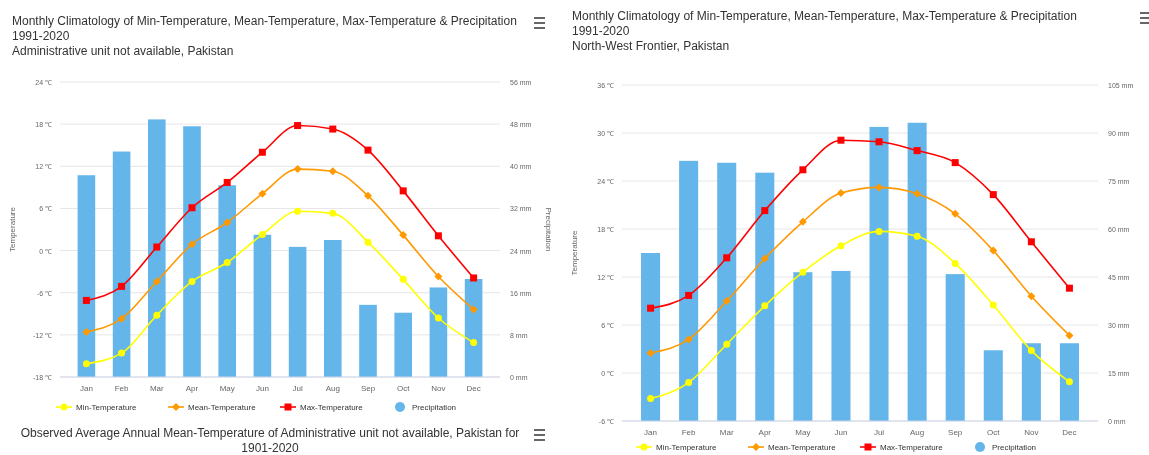 This screenshot has height=455, width=1149. What do you see at coordinates (332, 388) in the screenshot?
I see `x-tick-label: Aug` at bounding box center [332, 388].